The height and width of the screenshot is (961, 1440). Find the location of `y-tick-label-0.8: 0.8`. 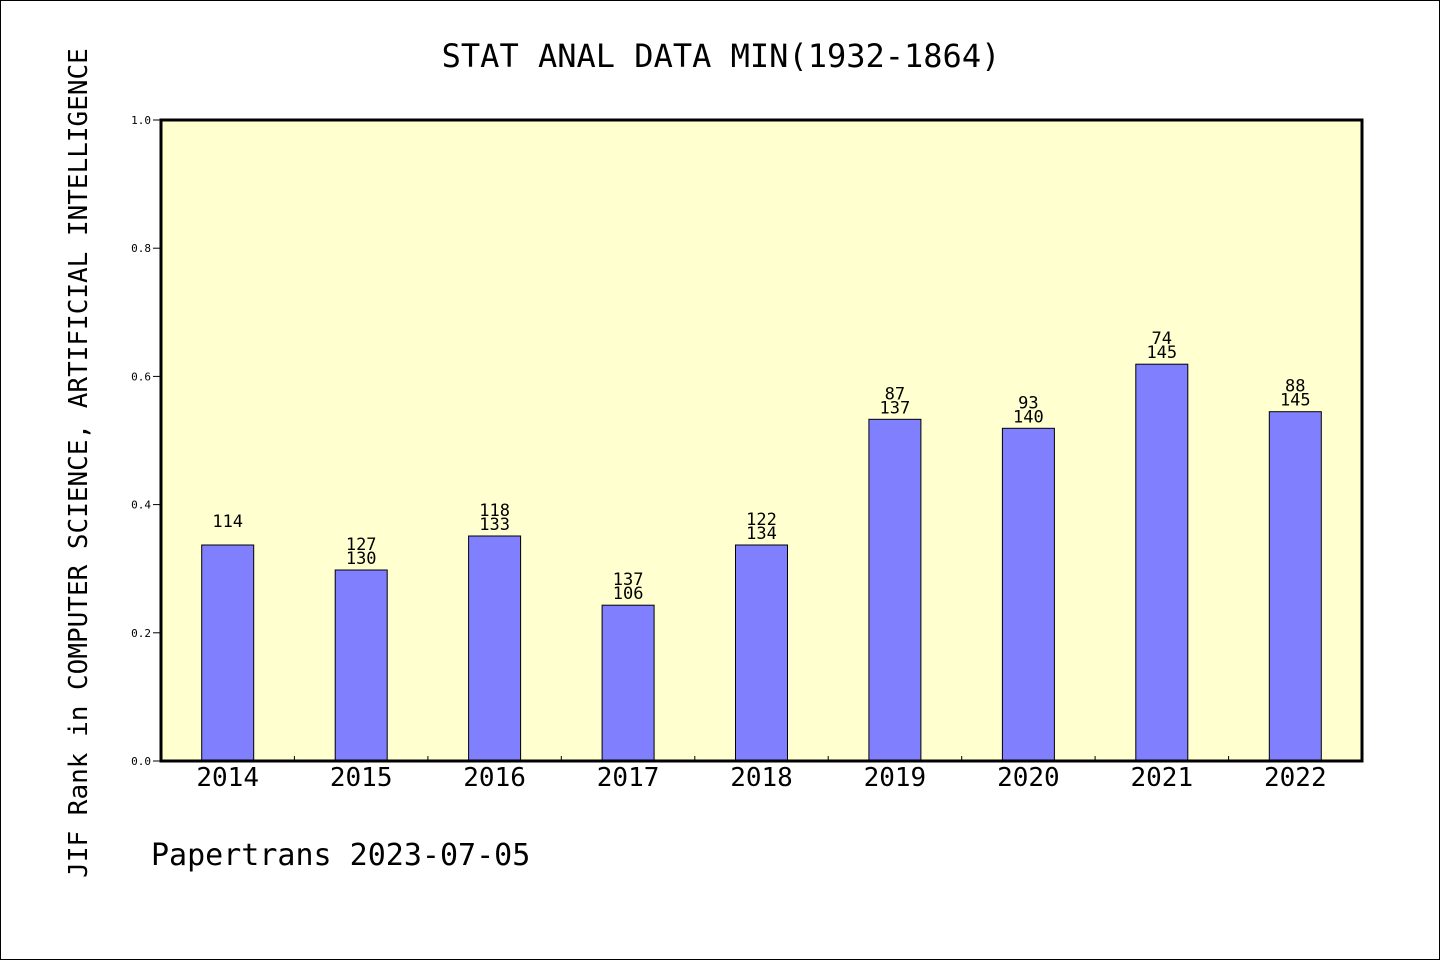

y-tick-label-0.8: 0.8 is located at coordinates (141, 248).